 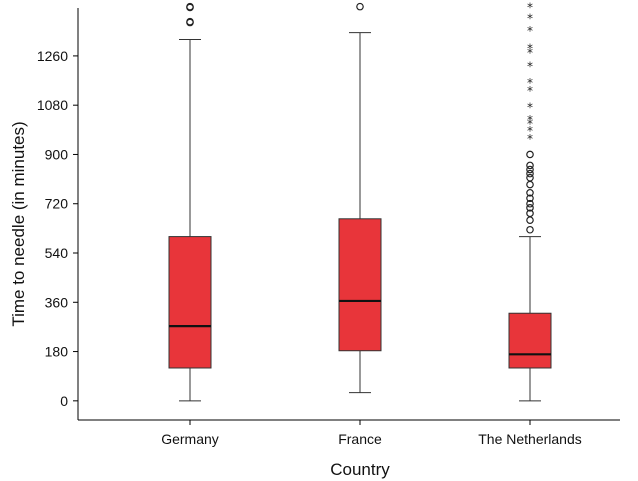 I want to click on box-group: *************, so click(x=530, y=201).